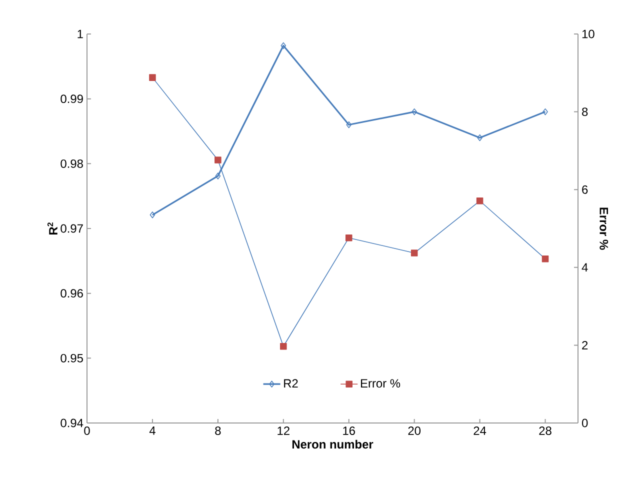  Describe the element at coordinates (72, 423) in the screenshot. I see `y-tick-label: 0.94` at that location.